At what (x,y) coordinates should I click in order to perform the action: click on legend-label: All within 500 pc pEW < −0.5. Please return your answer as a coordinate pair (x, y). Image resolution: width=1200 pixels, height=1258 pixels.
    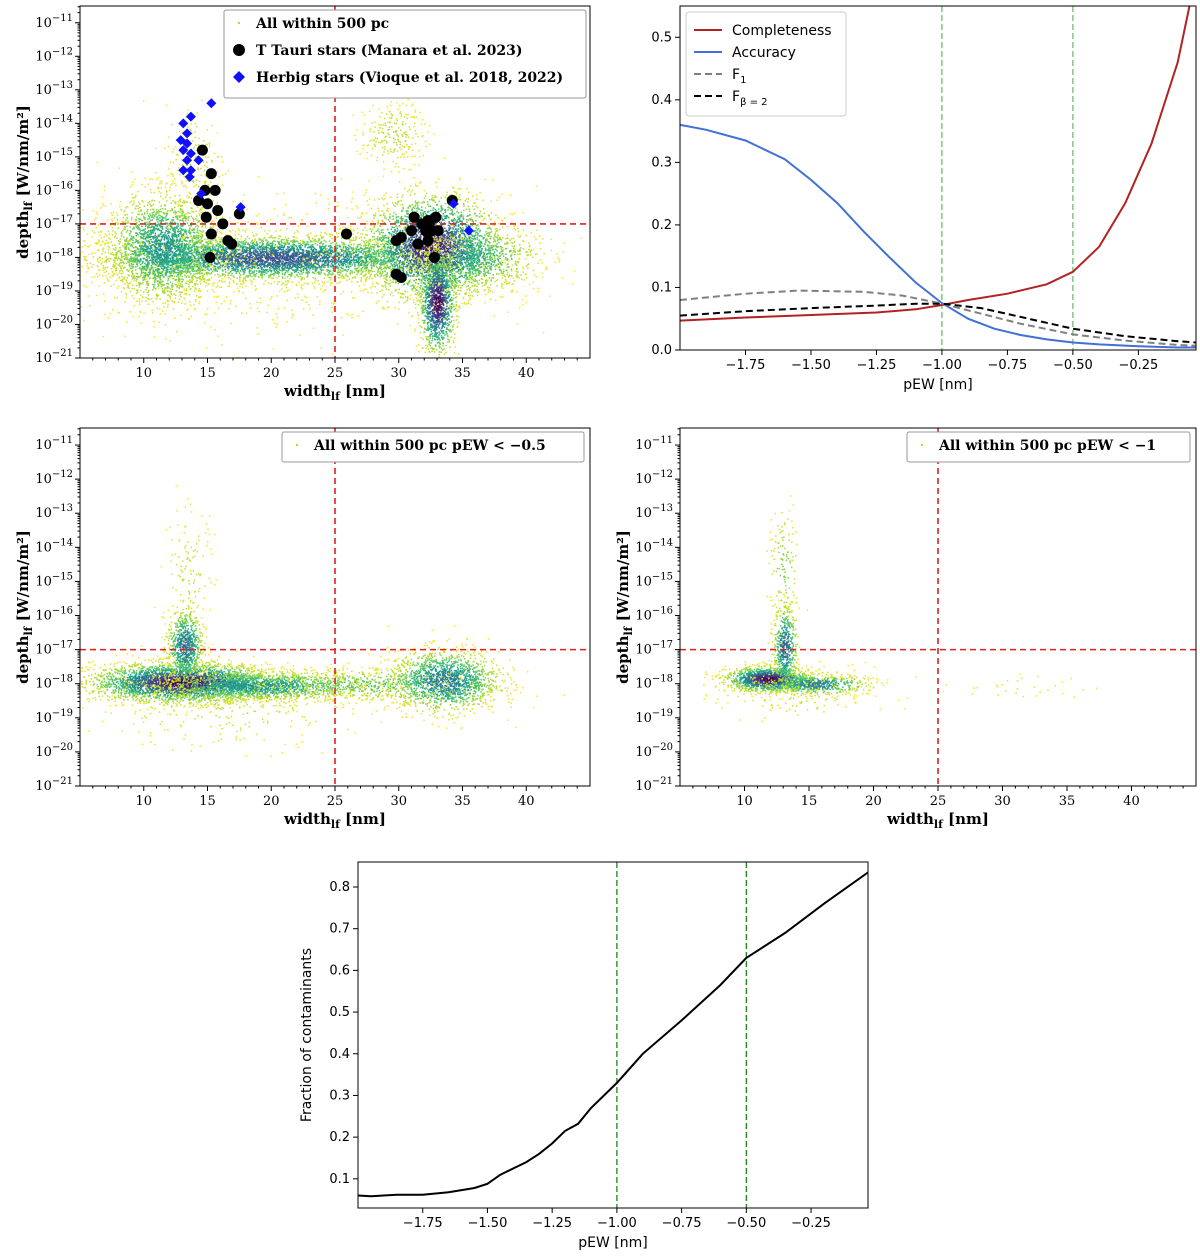
    Looking at the image, I should click on (429, 446).